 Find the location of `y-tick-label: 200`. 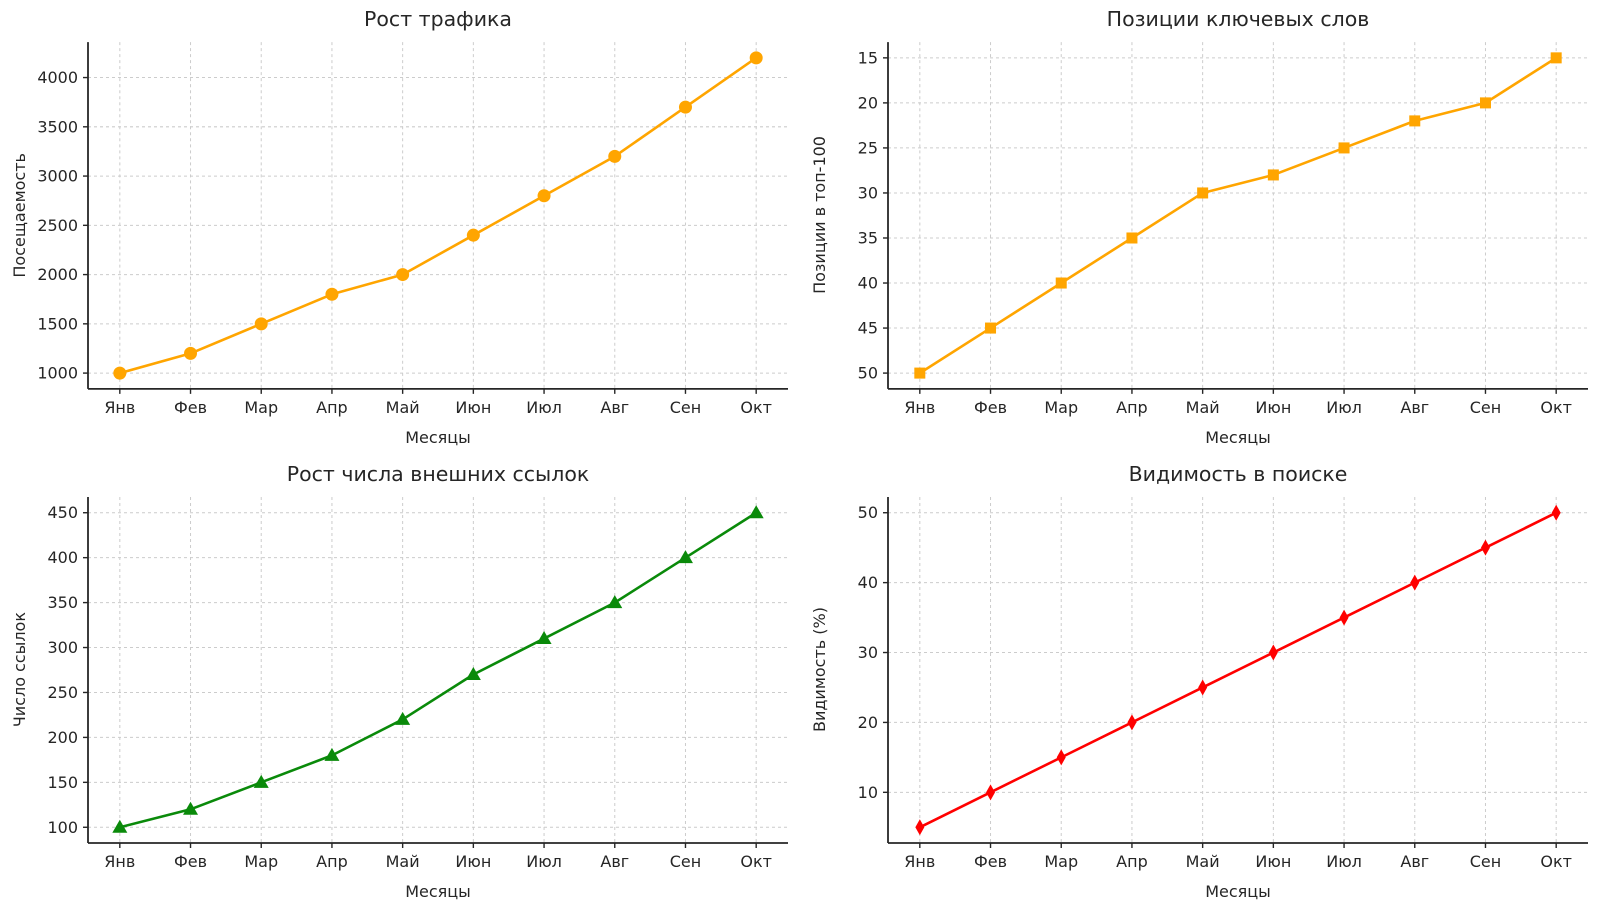

y-tick-label: 200 is located at coordinates (62, 737).